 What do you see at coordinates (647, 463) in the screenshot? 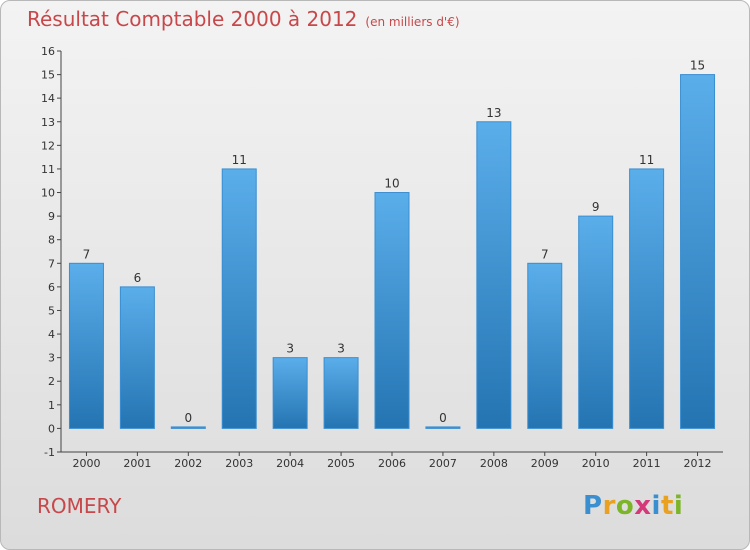
I see `x-tick-label: 2011` at bounding box center [647, 463].